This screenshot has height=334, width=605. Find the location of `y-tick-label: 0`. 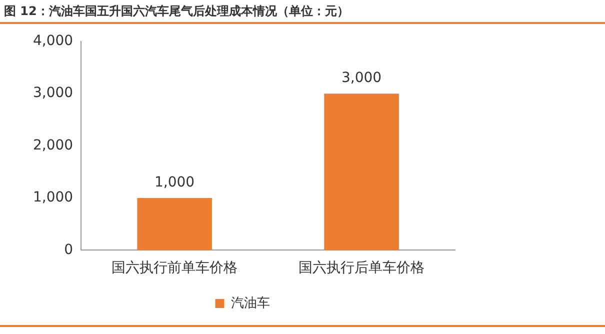

y-tick-label: 0 is located at coordinates (69, 250).